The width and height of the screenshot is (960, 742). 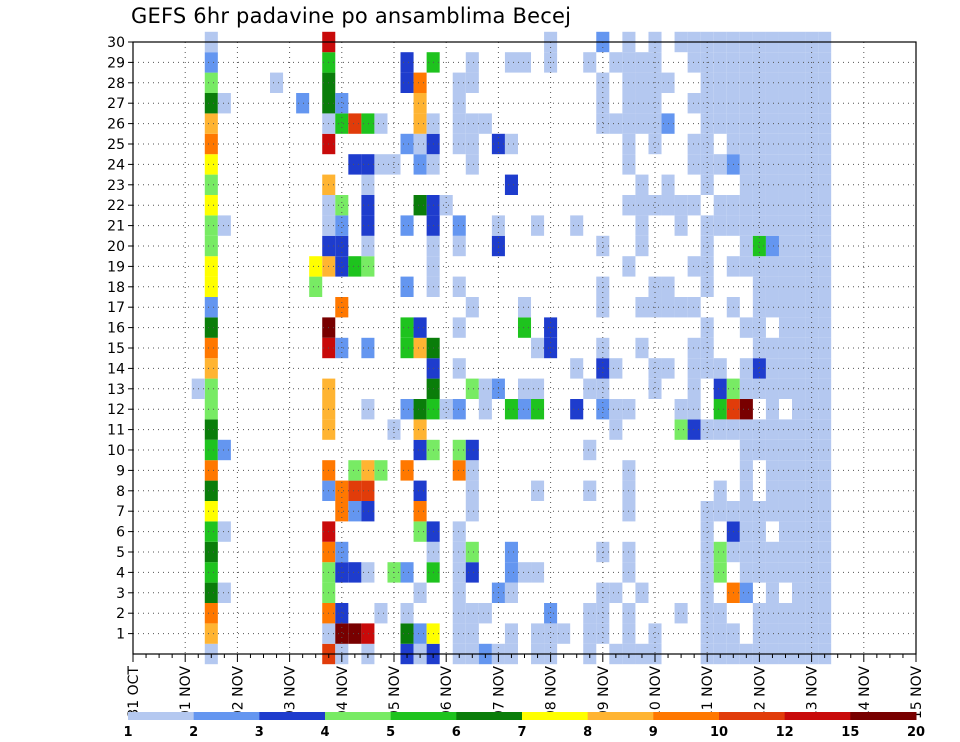 I want to click on colorbar-label: 20, so click(x=916, y=732).